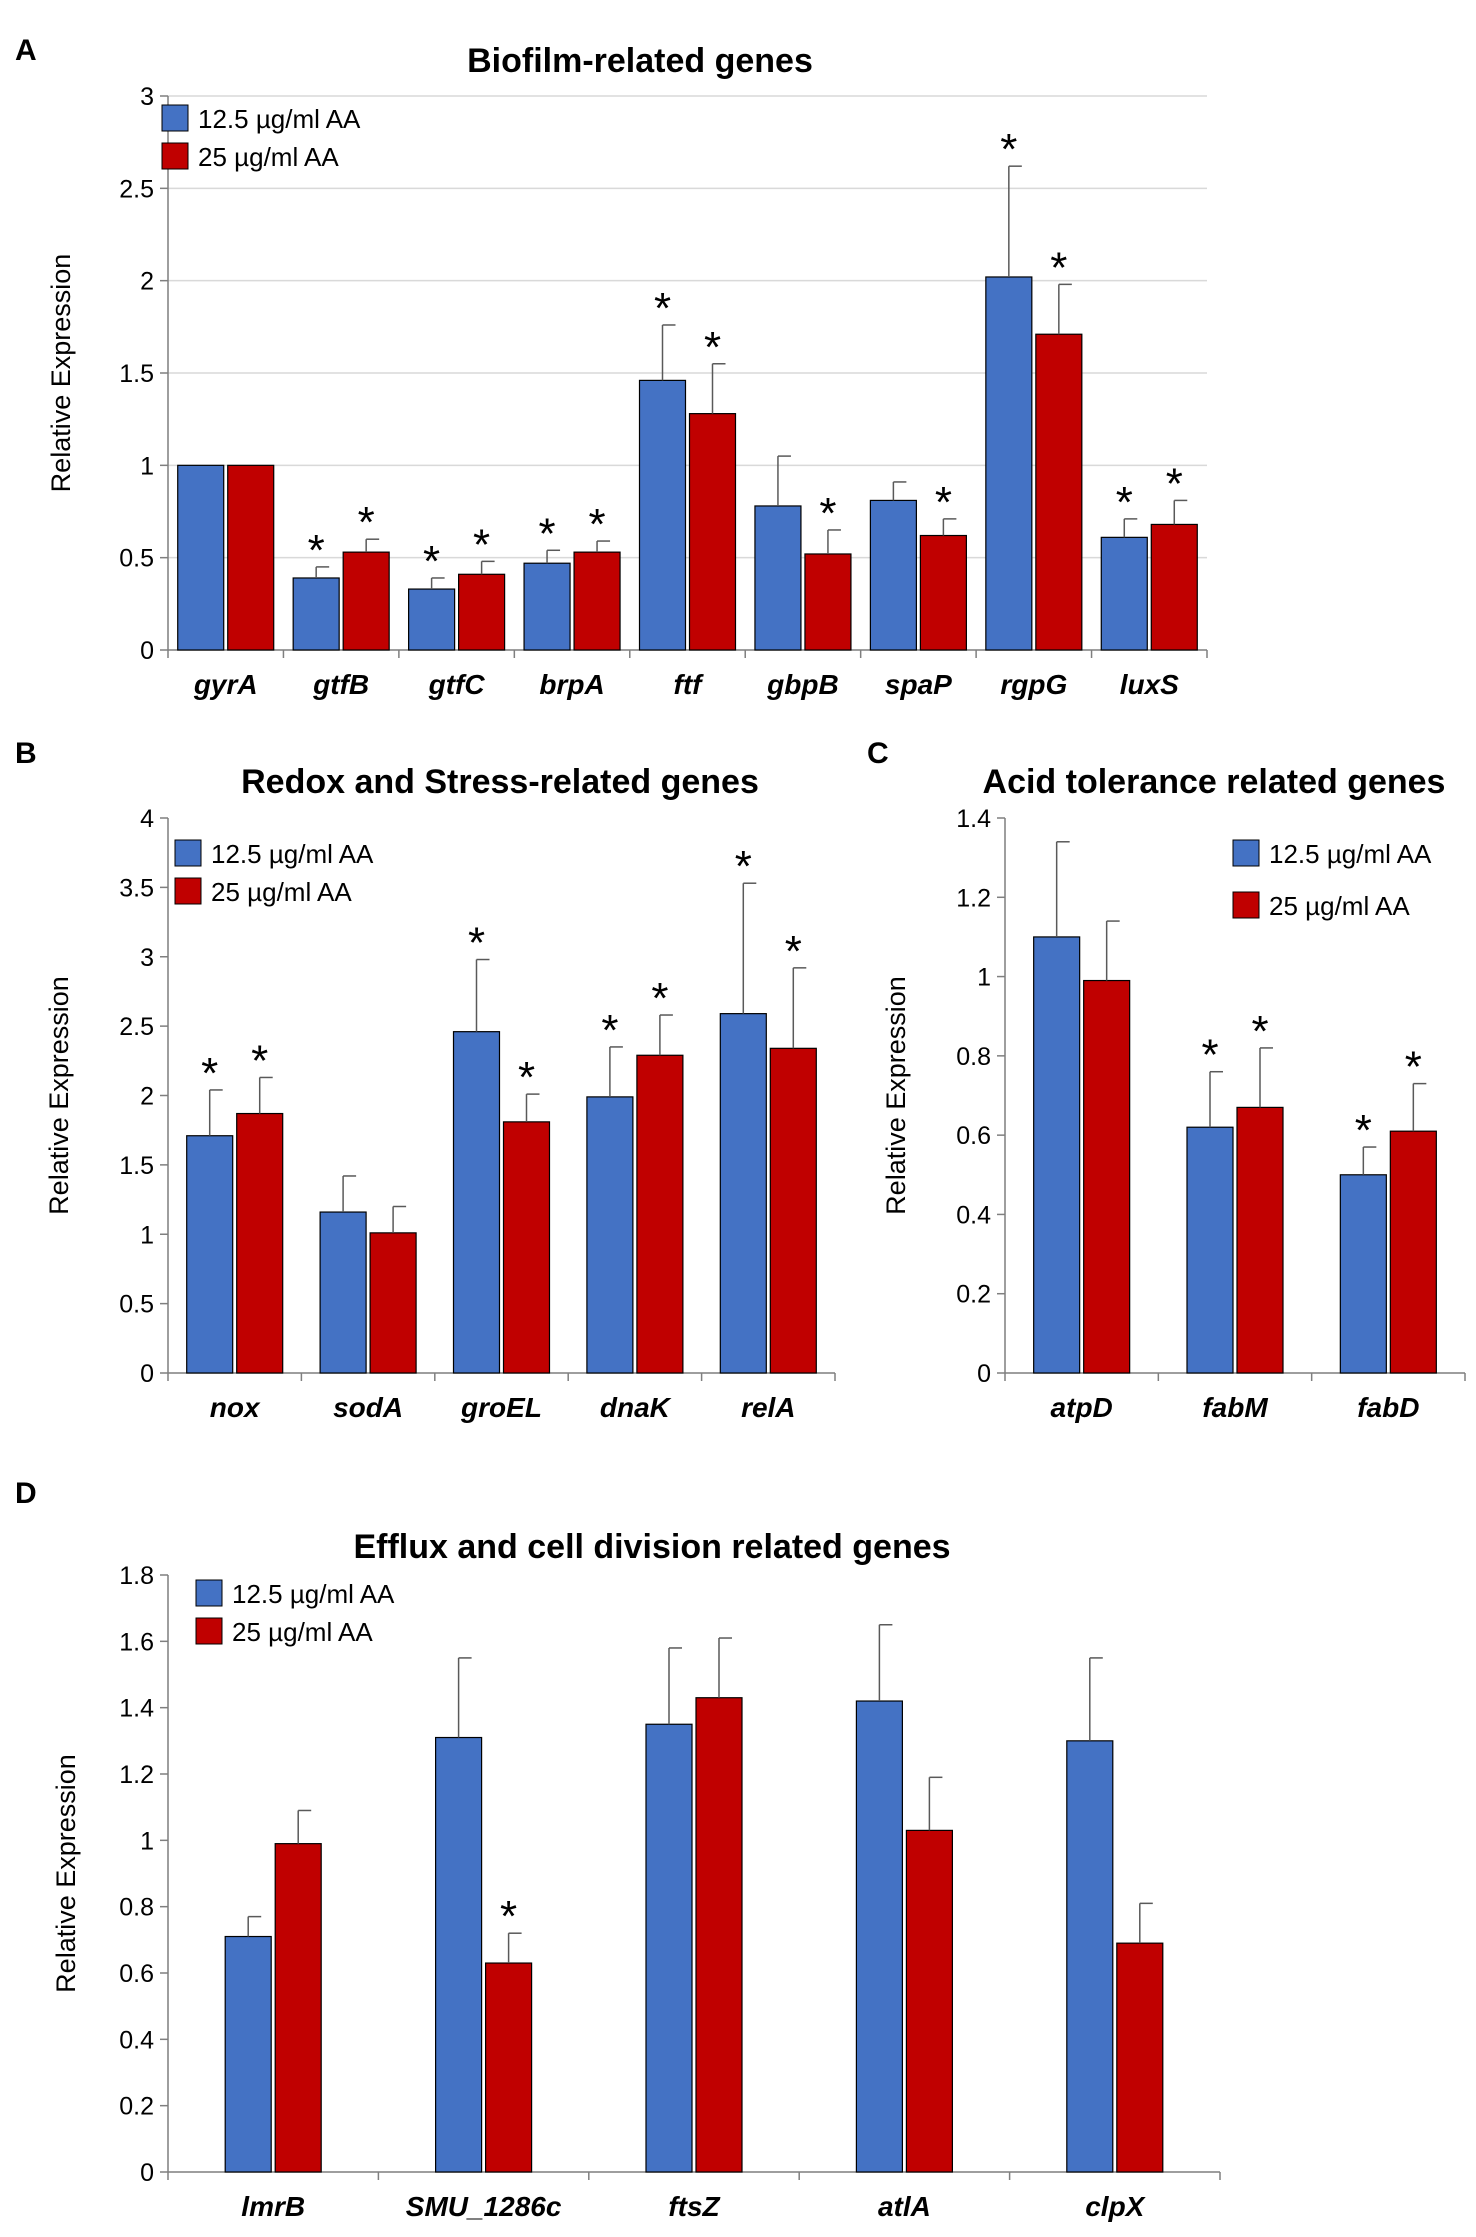 The width and height of the screenshot is (1476, 2237). What do you see at coordinates (210, 1254) in the screenshot?
I see `bar-nox-series1` at bounding box center [210, 1254].